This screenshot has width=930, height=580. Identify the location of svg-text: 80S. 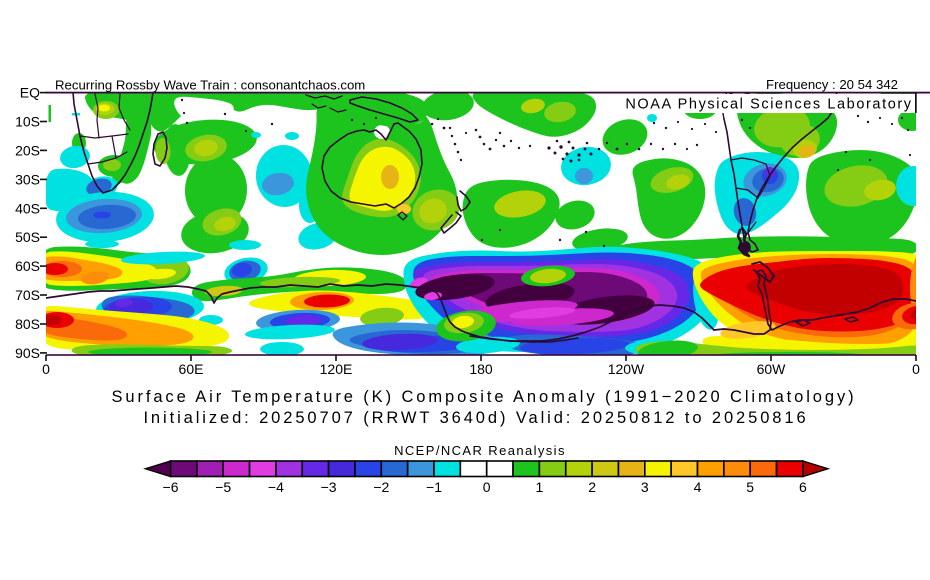
(27, 324).